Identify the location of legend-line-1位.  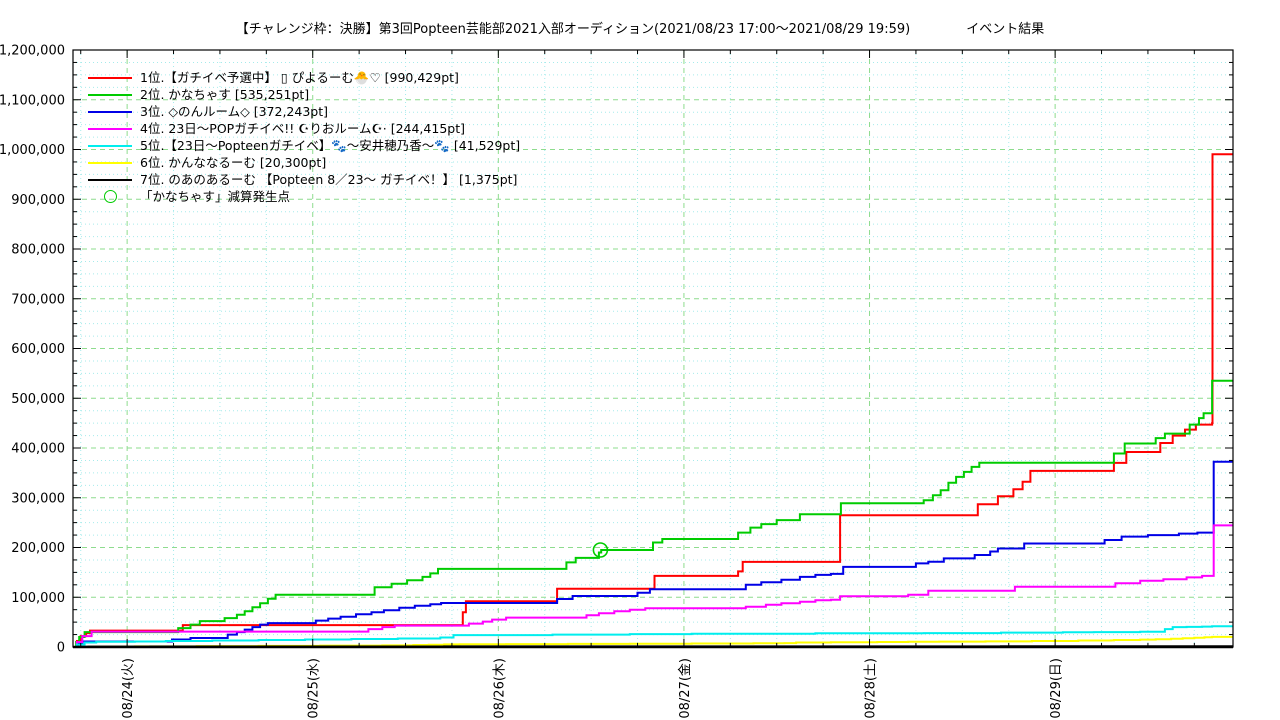
(110, 77).